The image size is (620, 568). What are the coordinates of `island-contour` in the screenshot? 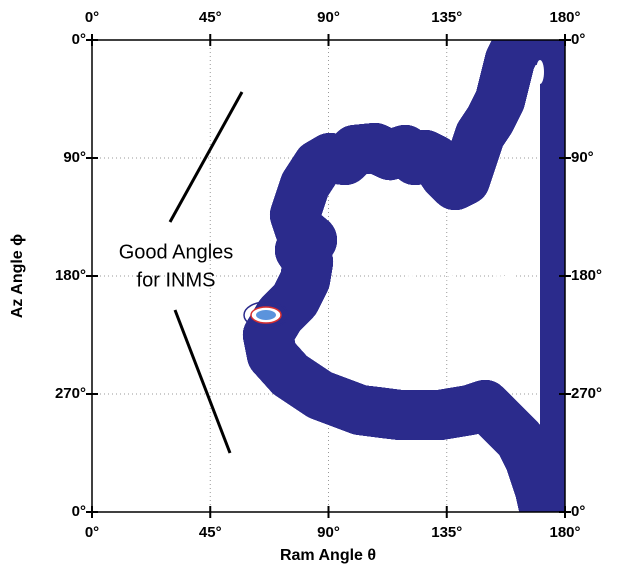 It's located at (266, 315).